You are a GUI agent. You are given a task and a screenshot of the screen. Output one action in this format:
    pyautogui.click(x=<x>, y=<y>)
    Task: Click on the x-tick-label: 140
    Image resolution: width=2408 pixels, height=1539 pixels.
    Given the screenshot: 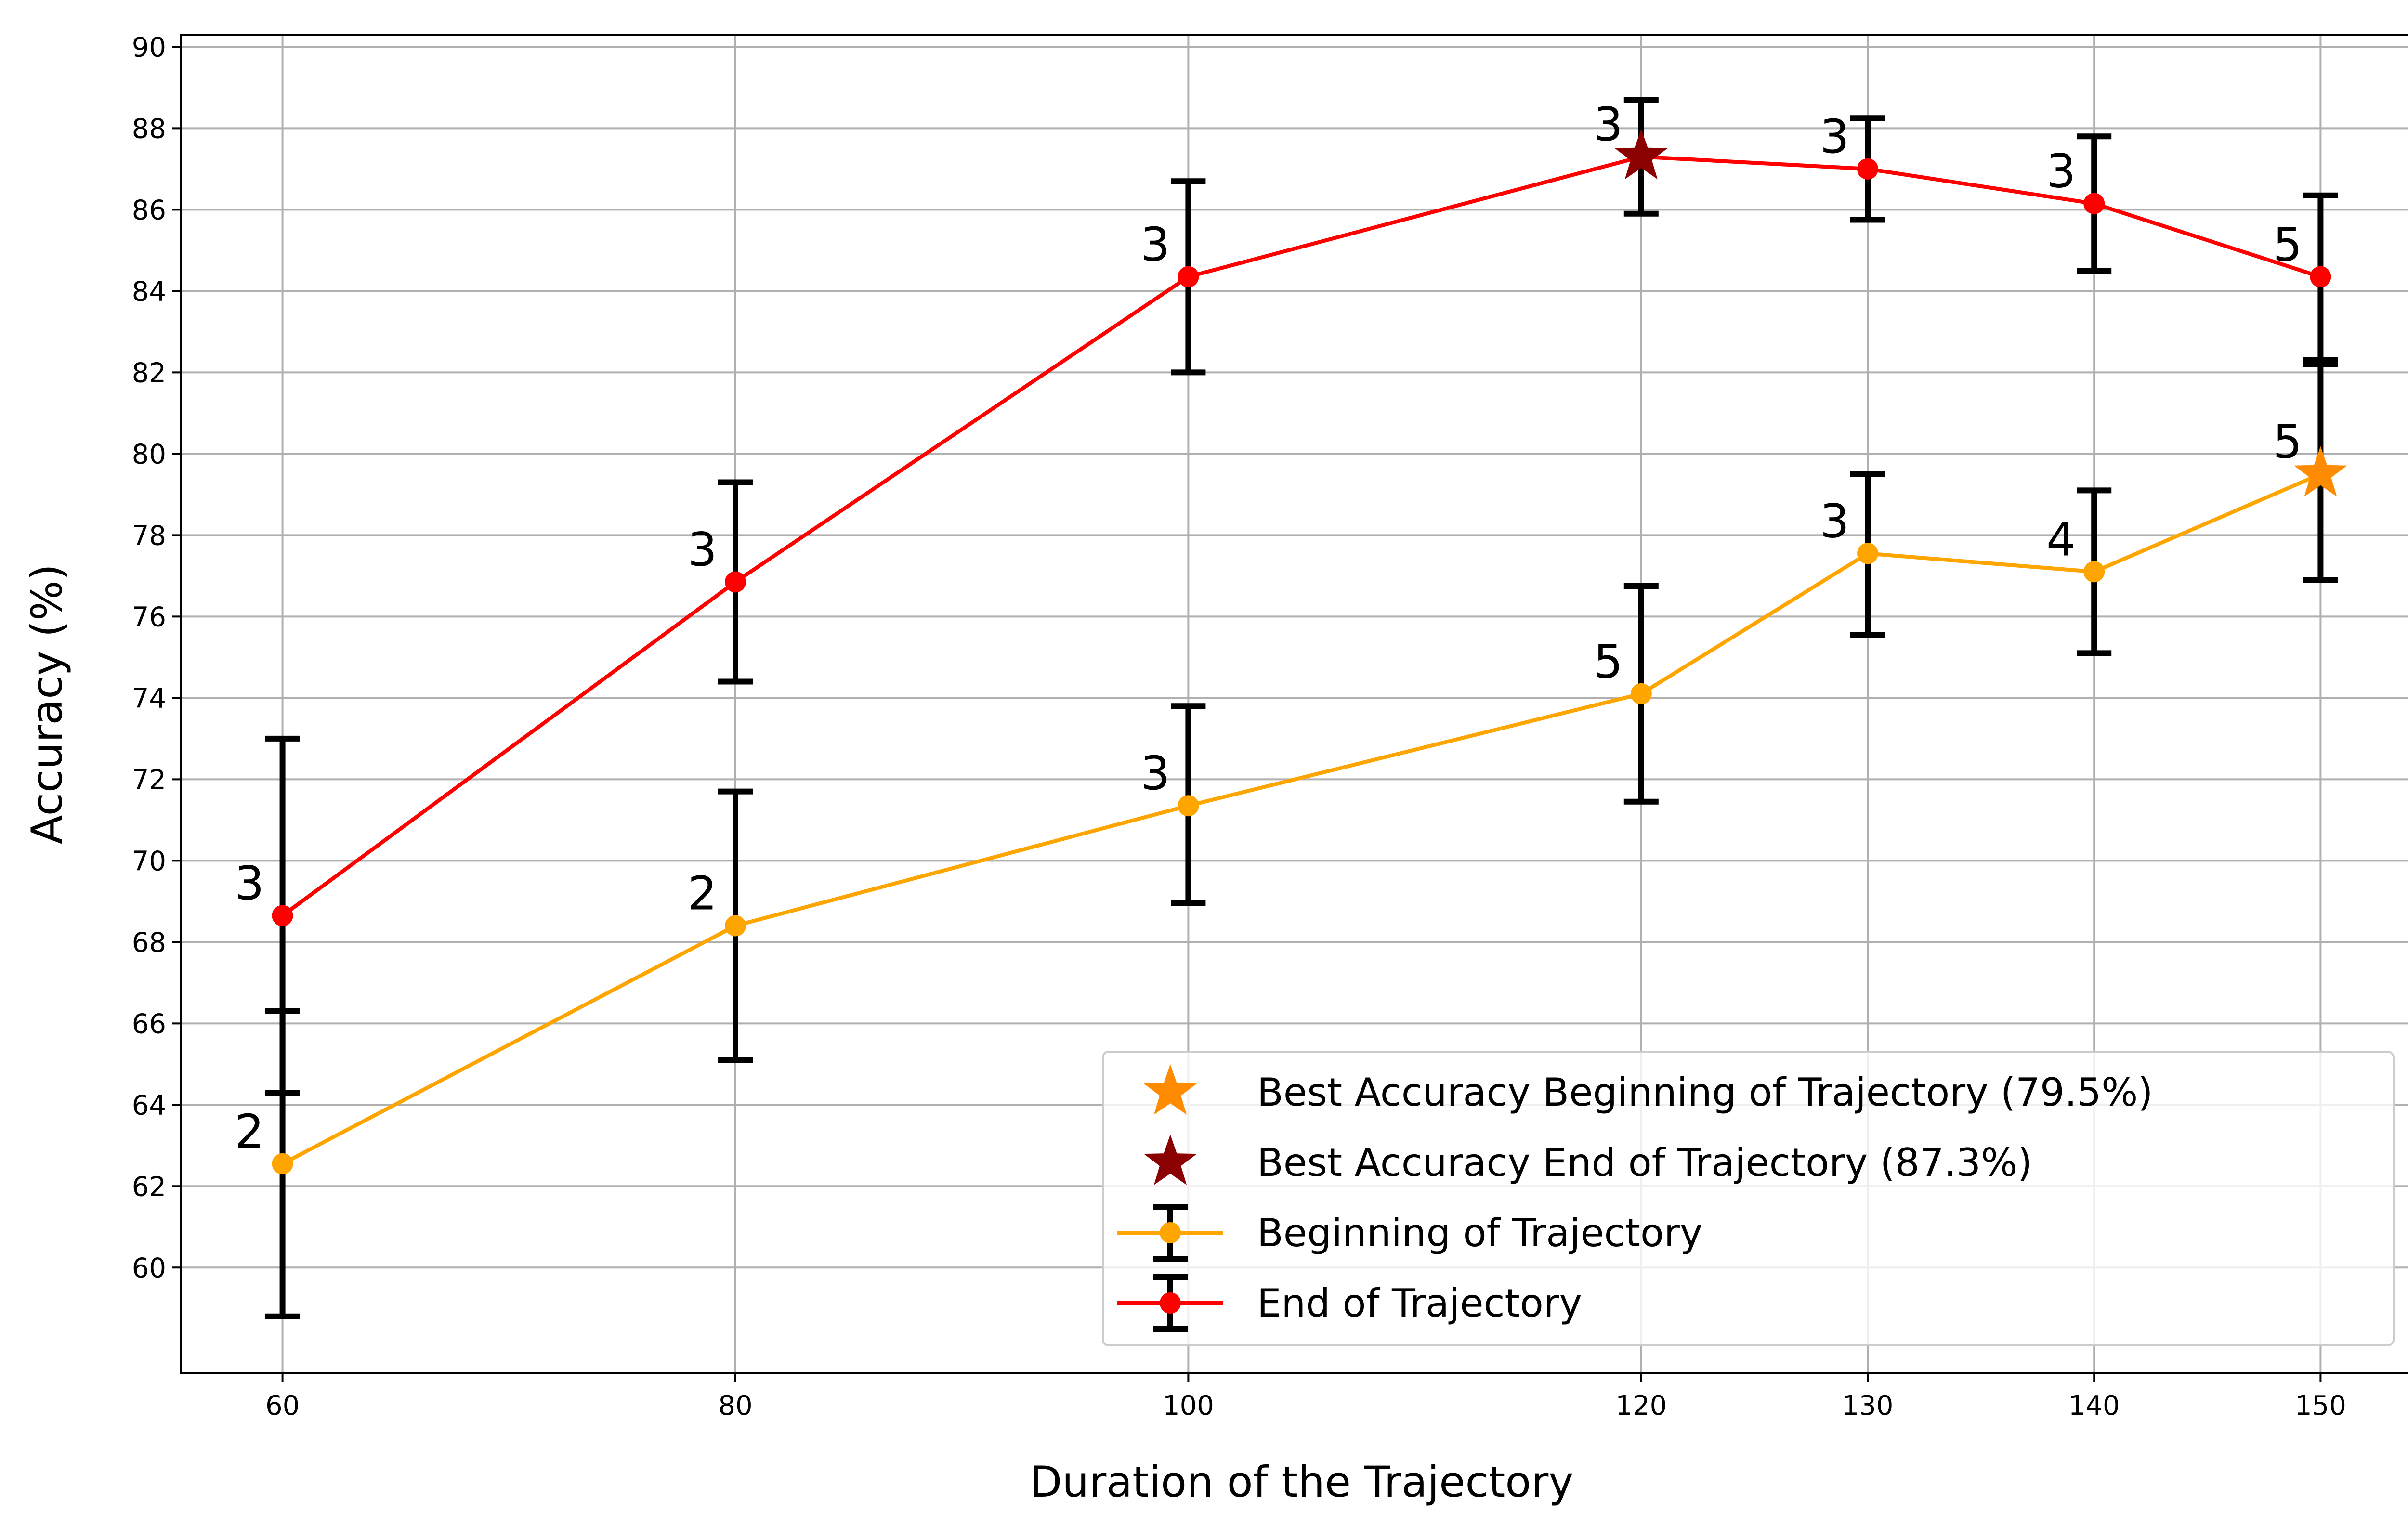 What is the action you would take?
    pyautogui.click(x=2094, y=1406)
    